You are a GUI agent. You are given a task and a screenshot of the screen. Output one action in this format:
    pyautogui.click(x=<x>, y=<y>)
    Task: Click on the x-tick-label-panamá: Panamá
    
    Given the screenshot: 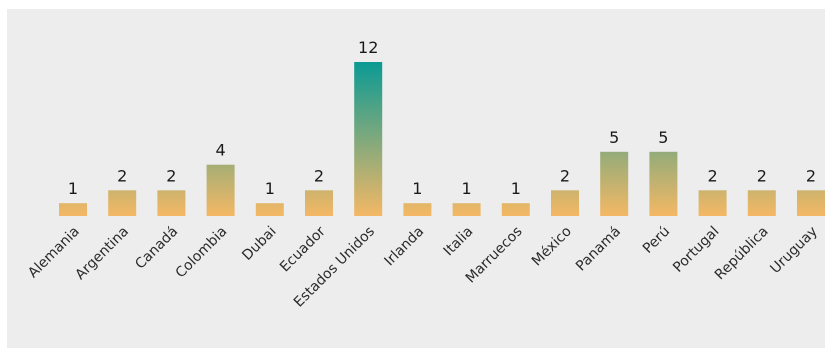 What is the action you would take?
    pyautogui.click(x=598, y=249)
    